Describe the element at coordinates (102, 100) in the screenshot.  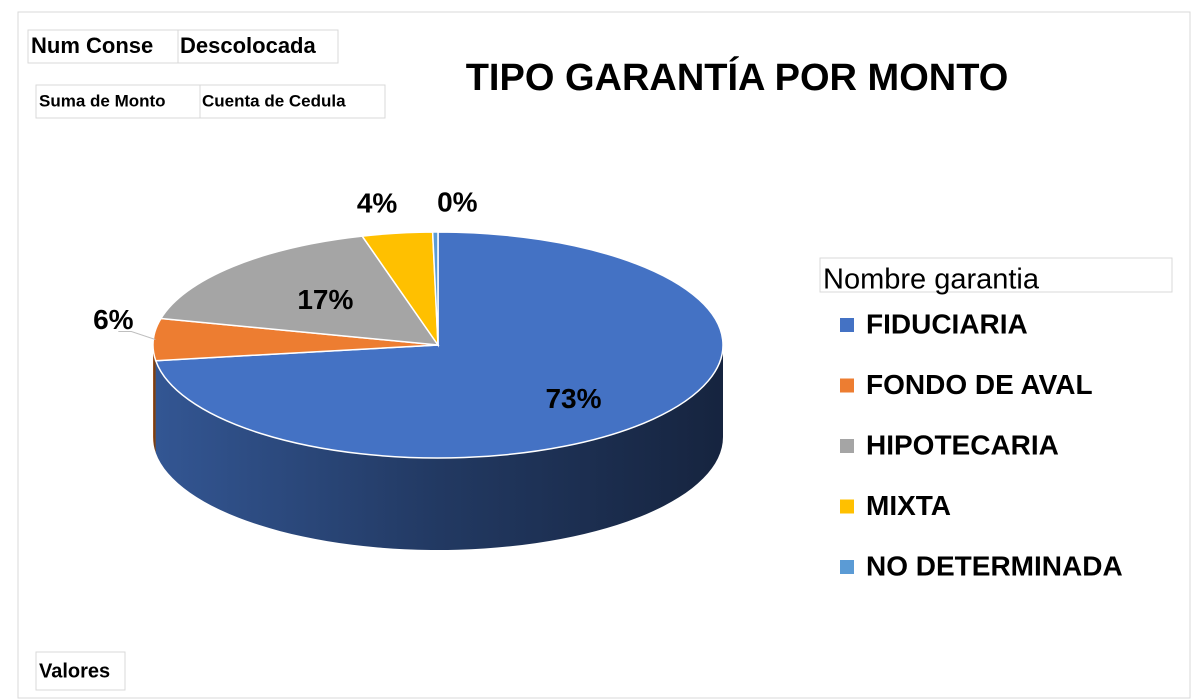
I see `value-button-label: Suma de Monto` at that location.